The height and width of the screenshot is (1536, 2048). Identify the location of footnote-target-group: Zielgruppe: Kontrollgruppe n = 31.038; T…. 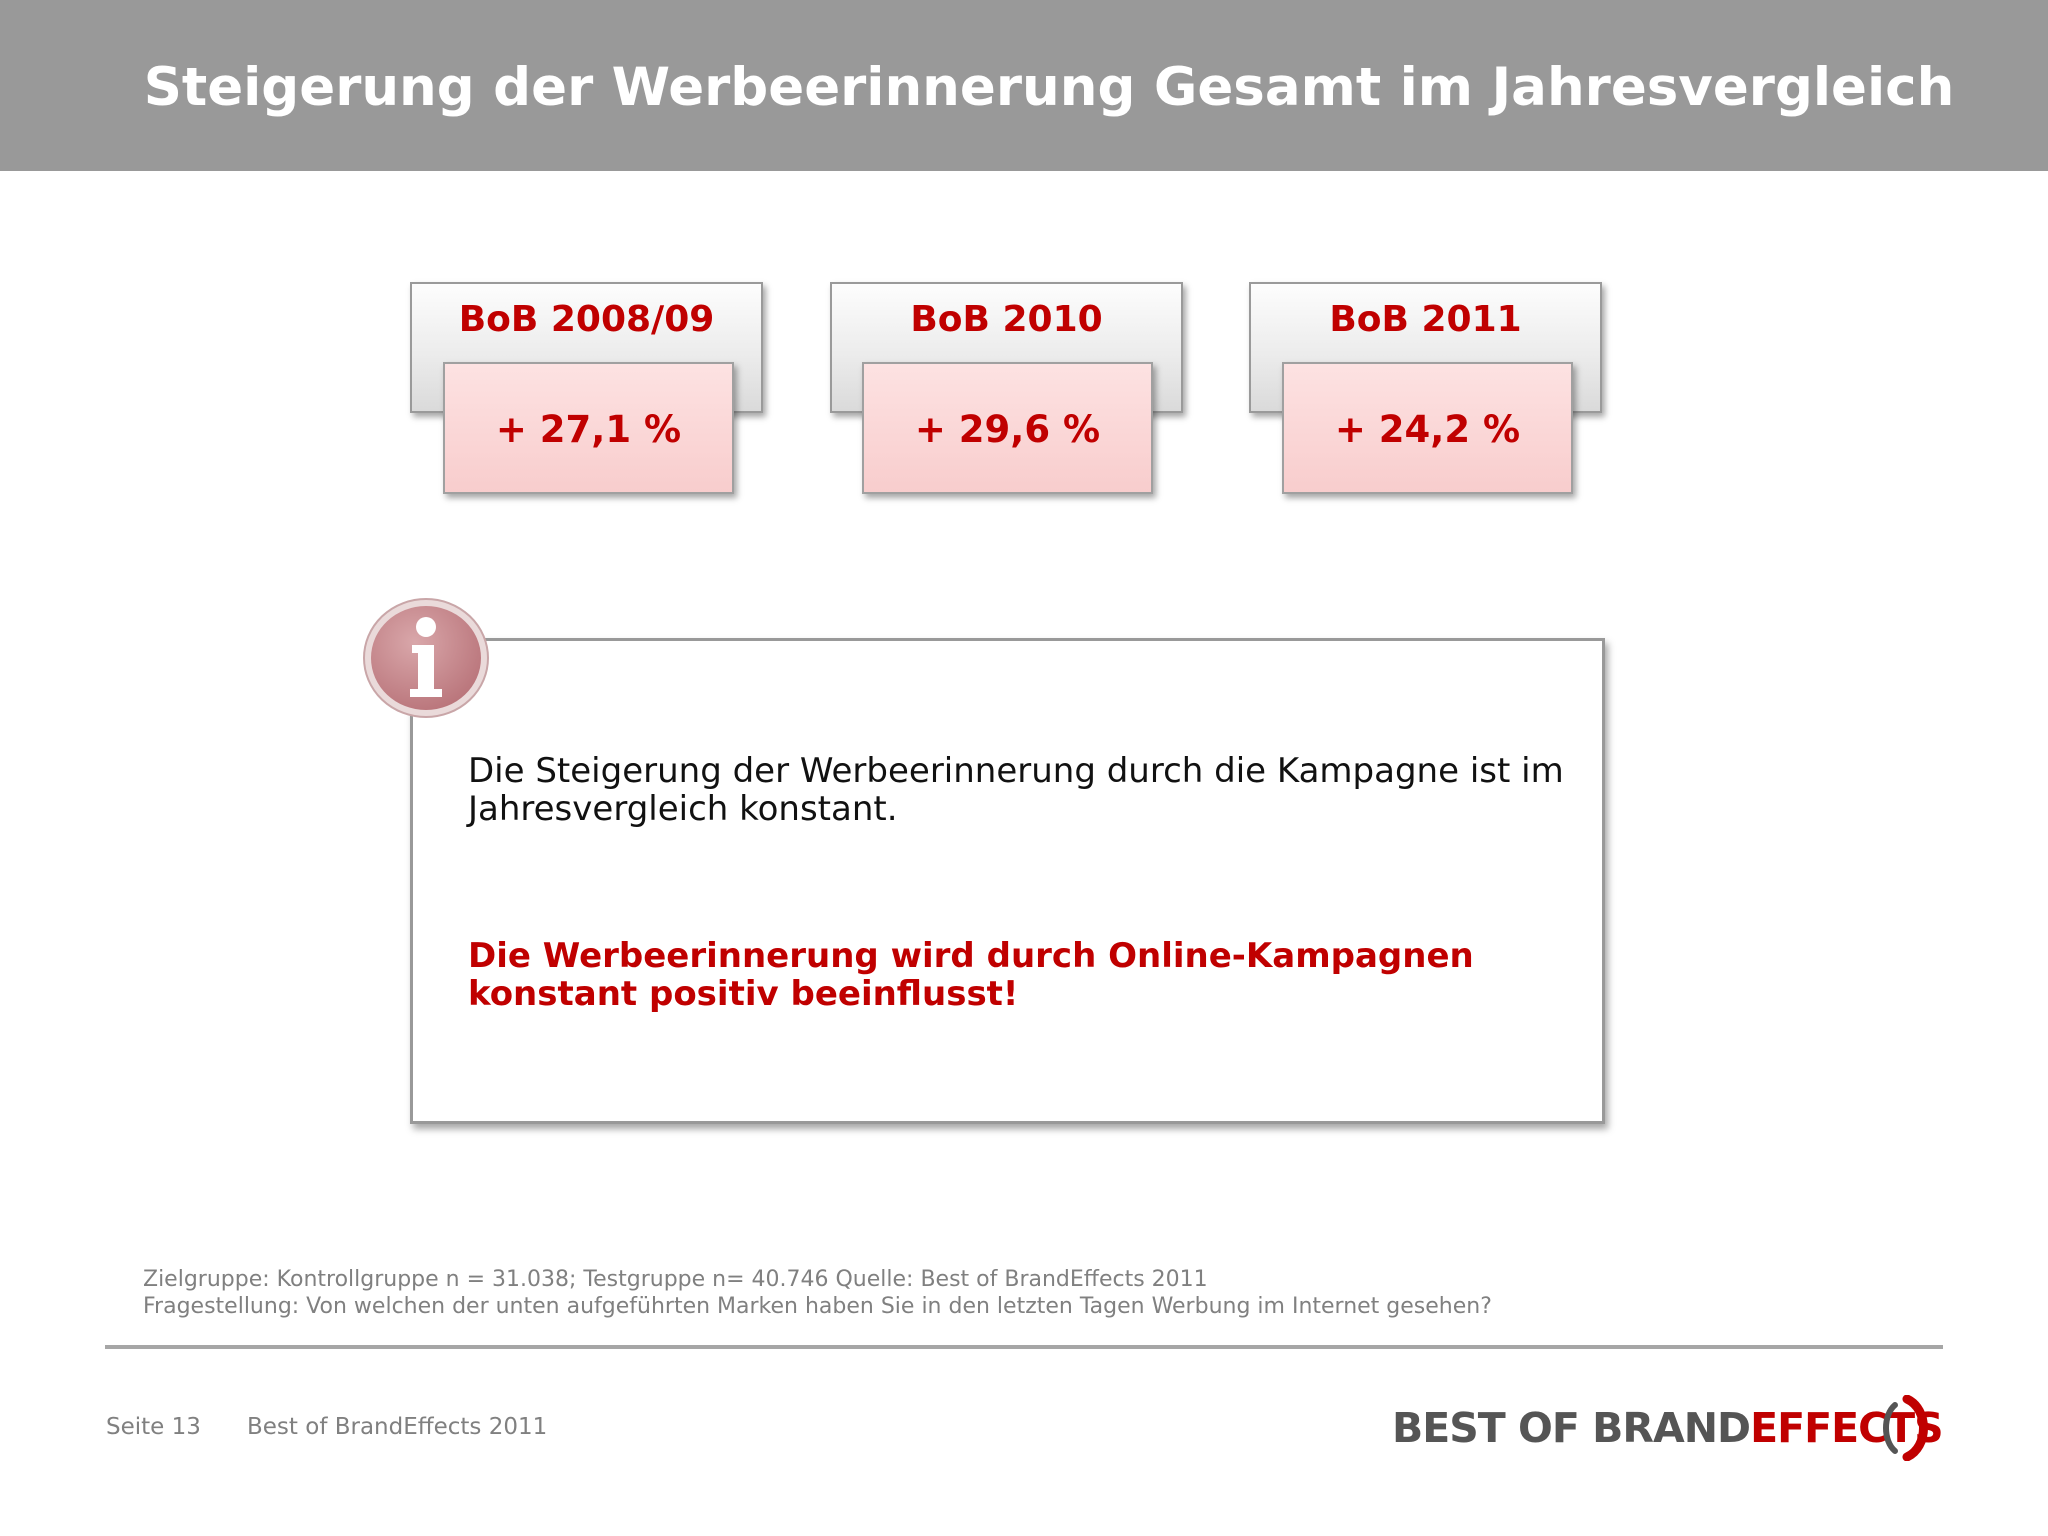
(675, 1279).